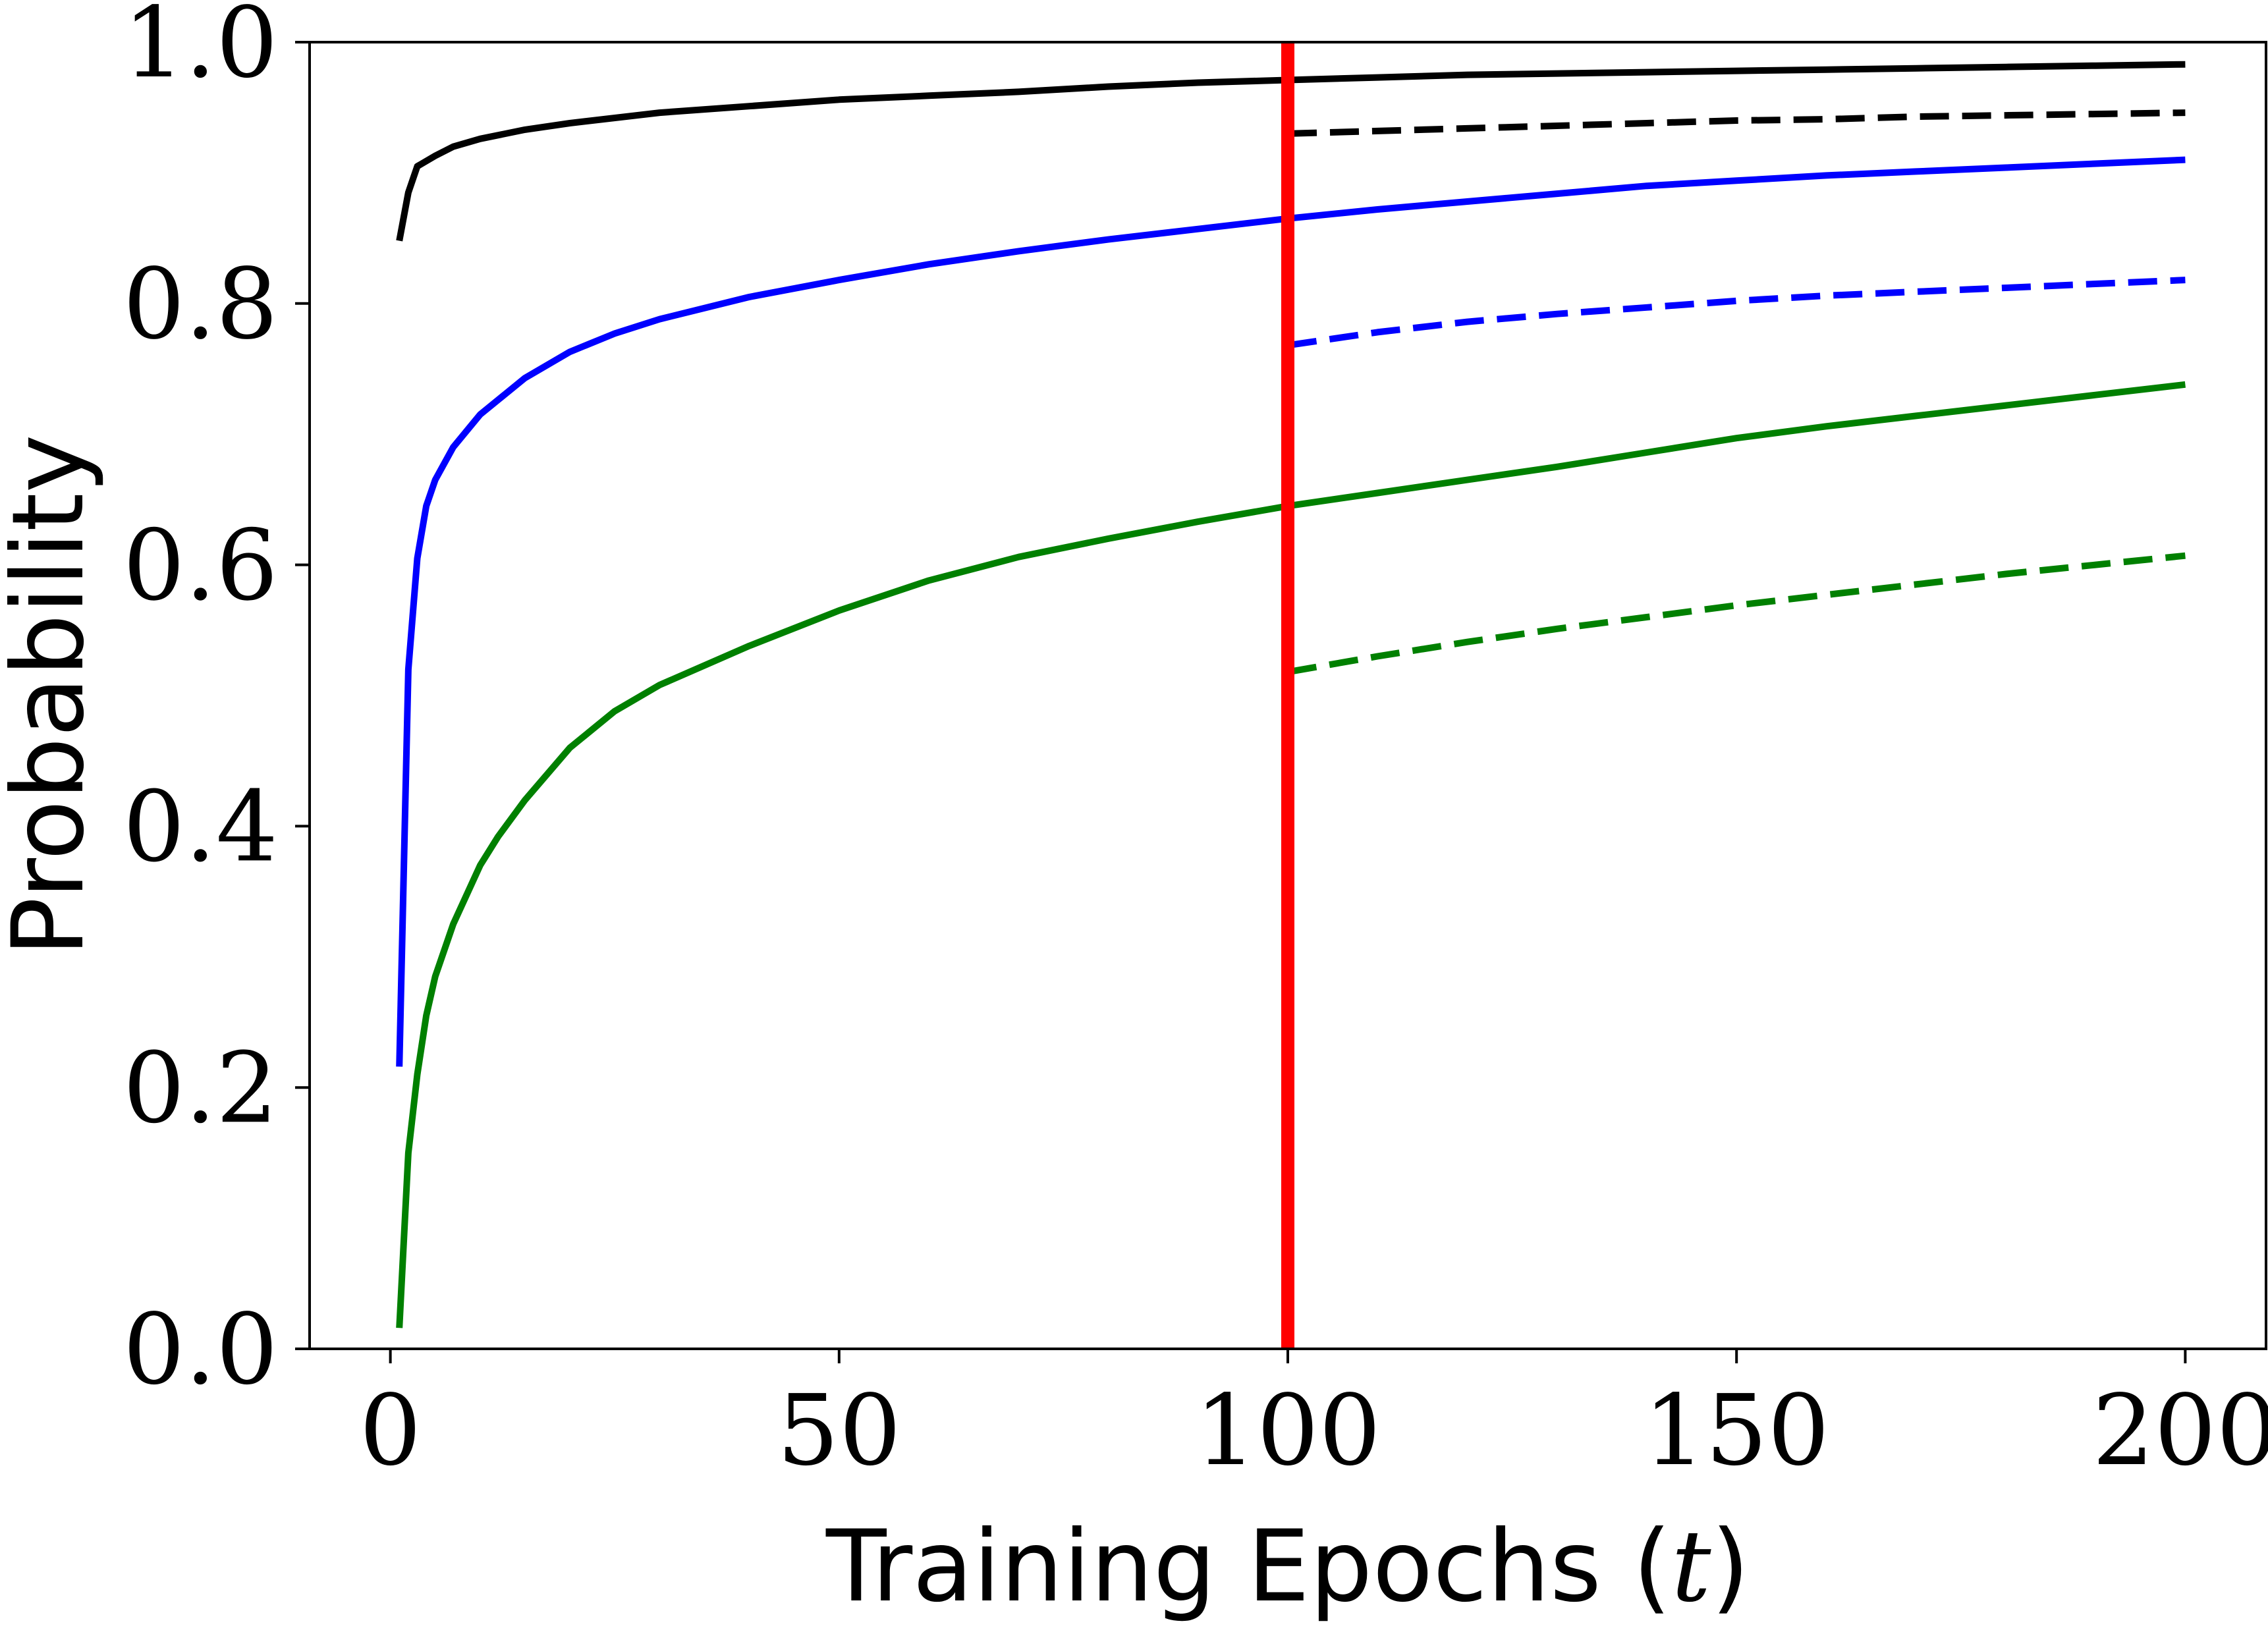 The width and height of the screenshot is (2268, 1636). I want to click on y-tick-label: 0.8, so click(200, 304).